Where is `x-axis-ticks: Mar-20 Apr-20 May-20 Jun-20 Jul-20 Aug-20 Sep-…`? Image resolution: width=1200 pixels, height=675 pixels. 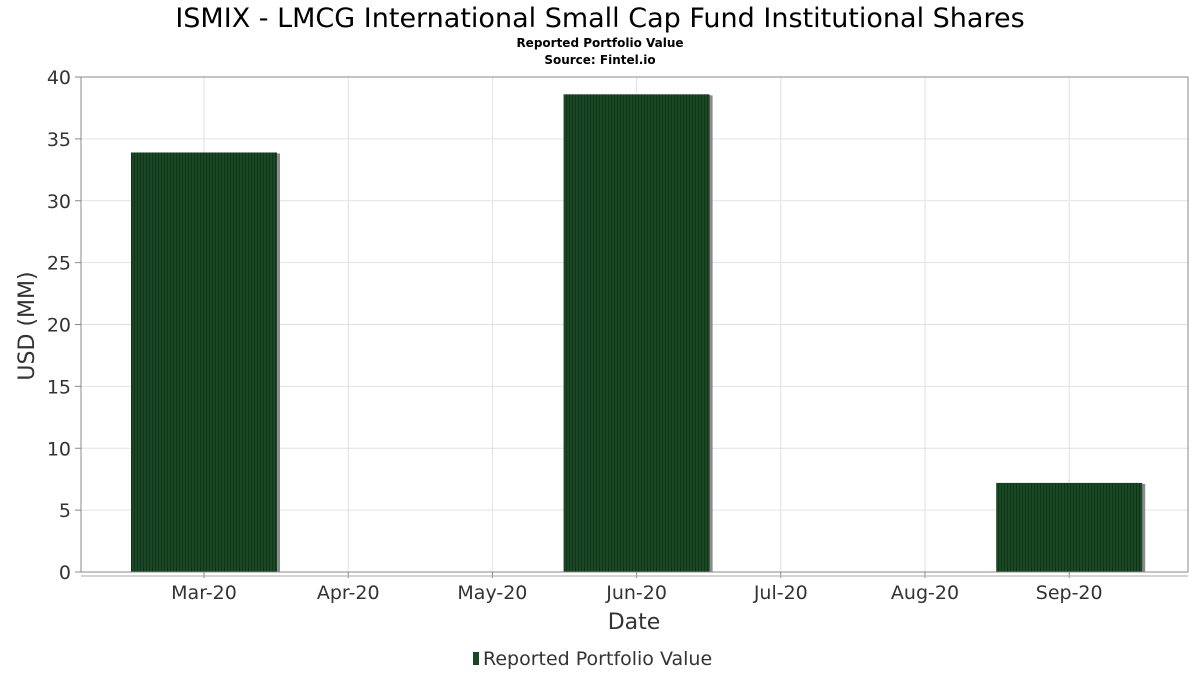
x-axis-ticks: Mar-20 Apr-20 May-20 Jun-20 Jul-20 Aug-20 Sep-… is located at coordinates (634, 588).